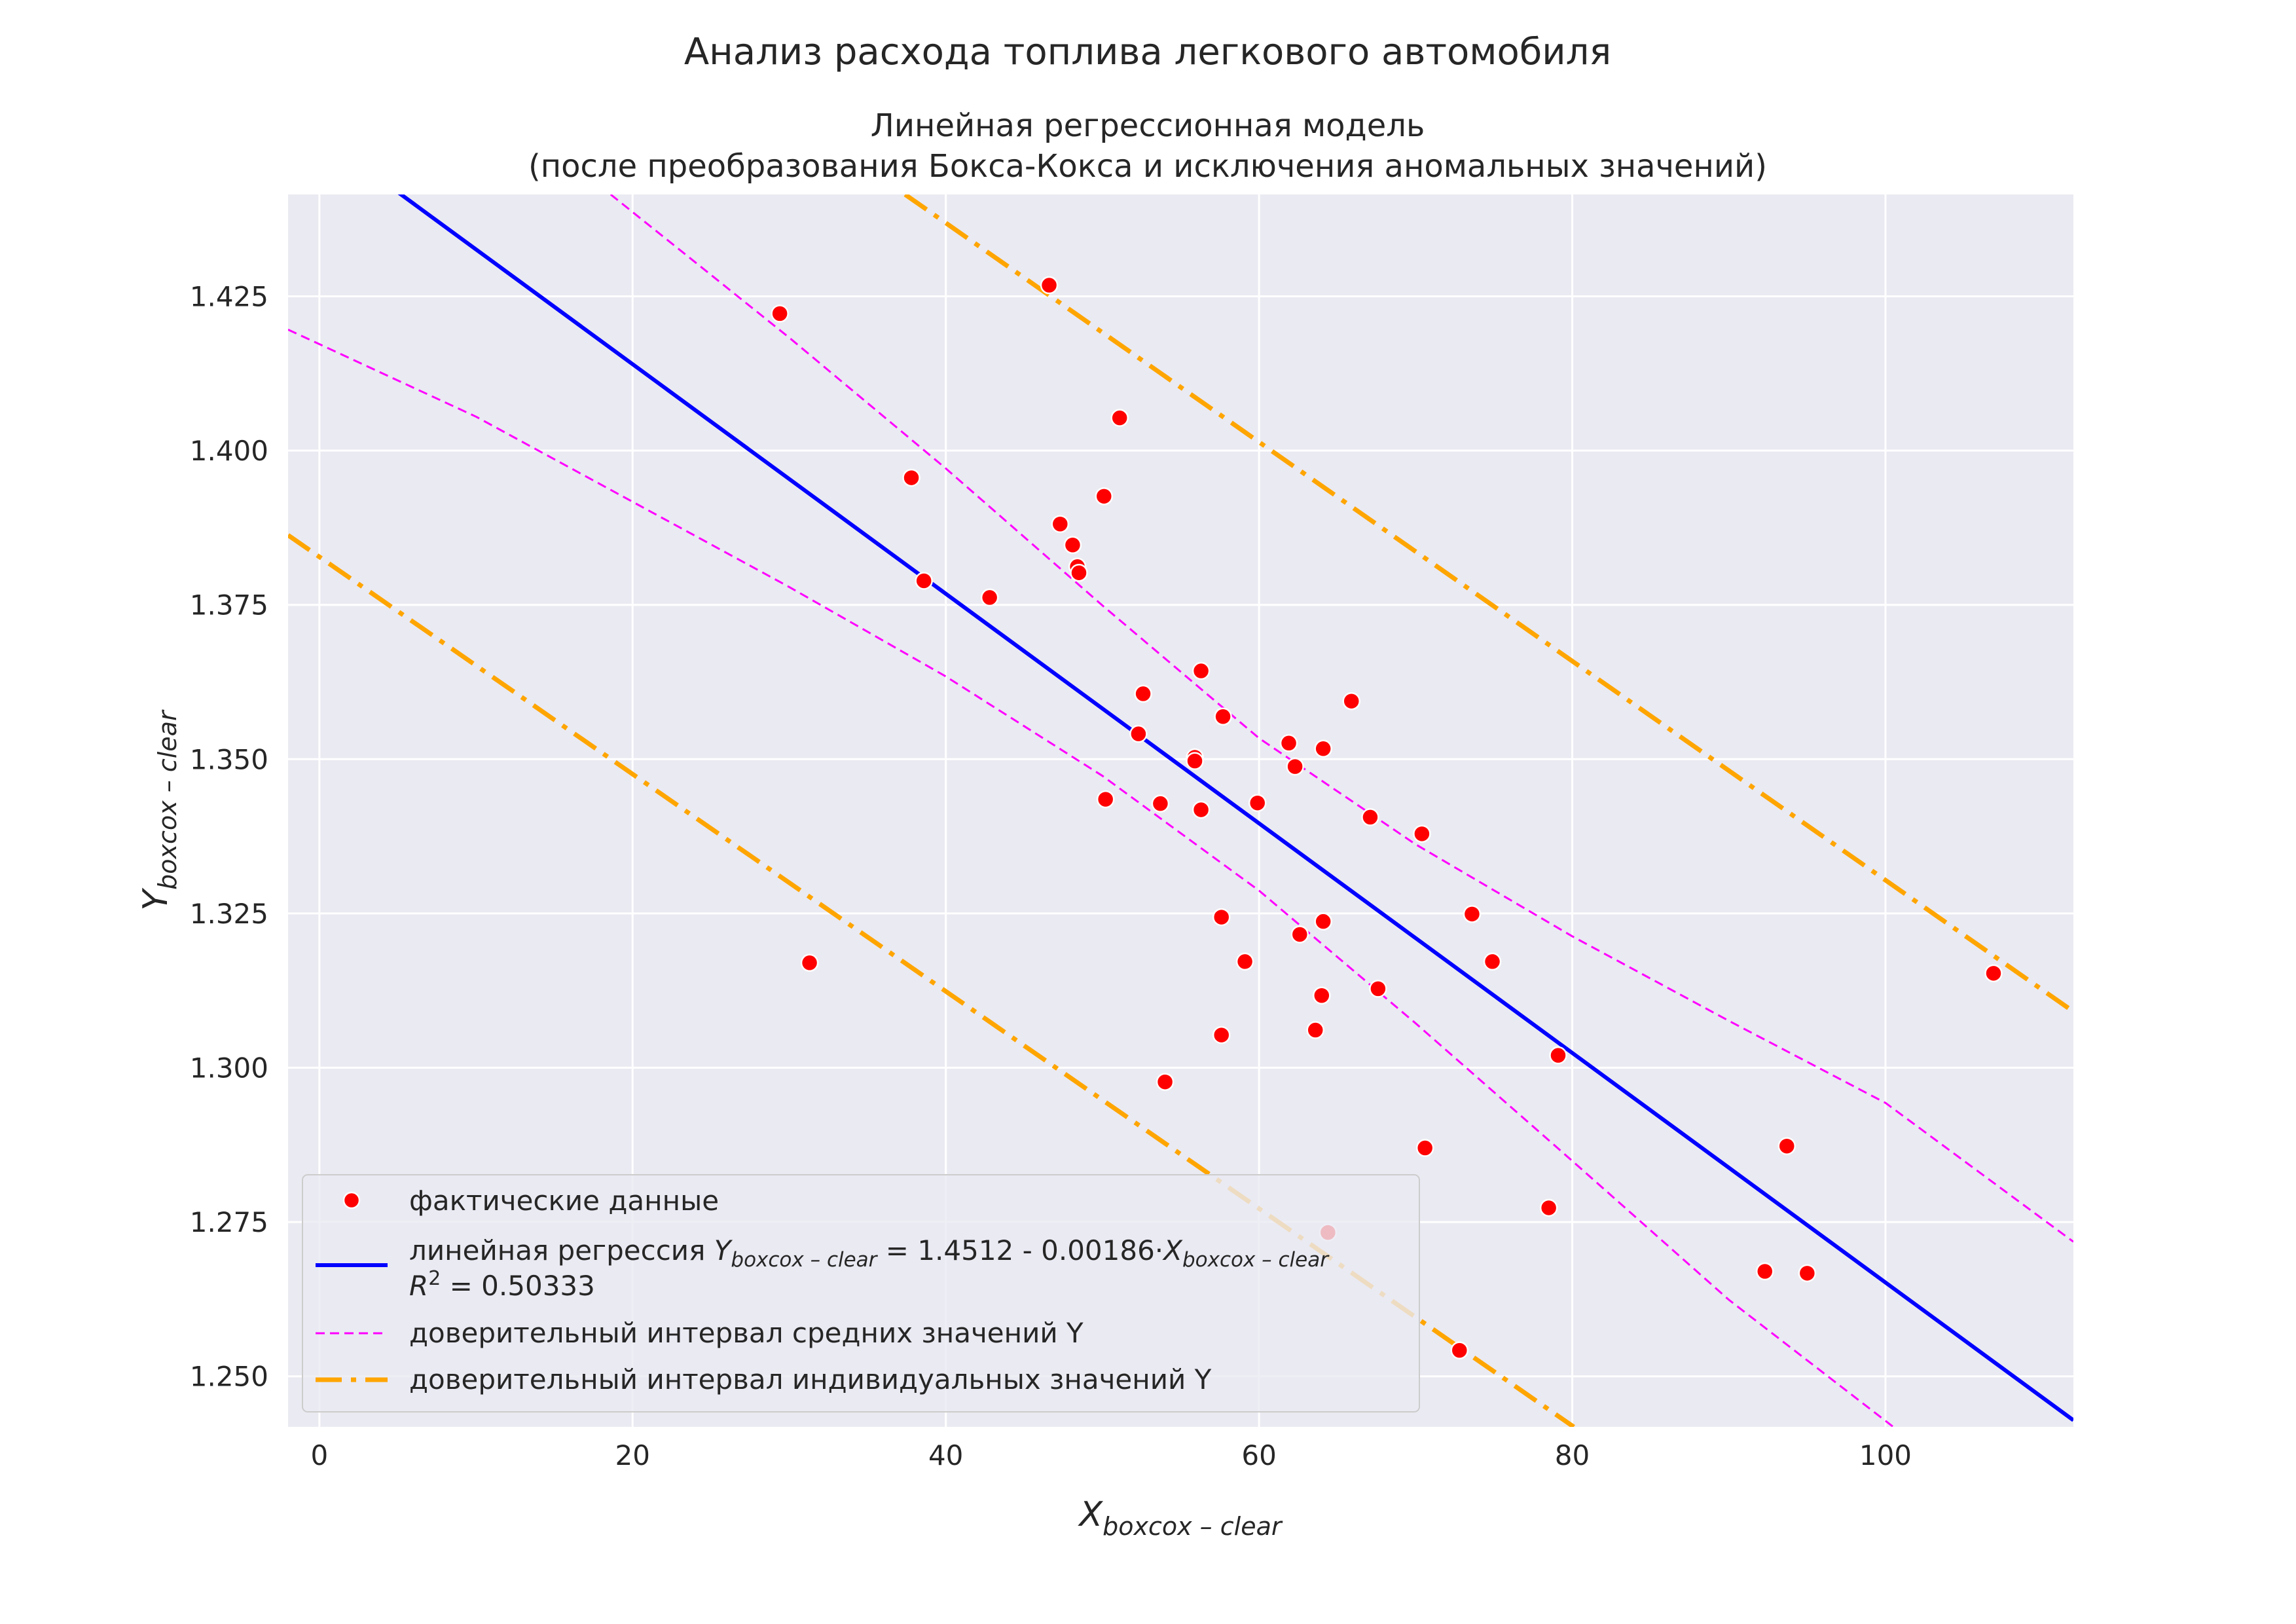 The image size is (2296, 1624). I want to click on legend-box, so click(861, 1293).